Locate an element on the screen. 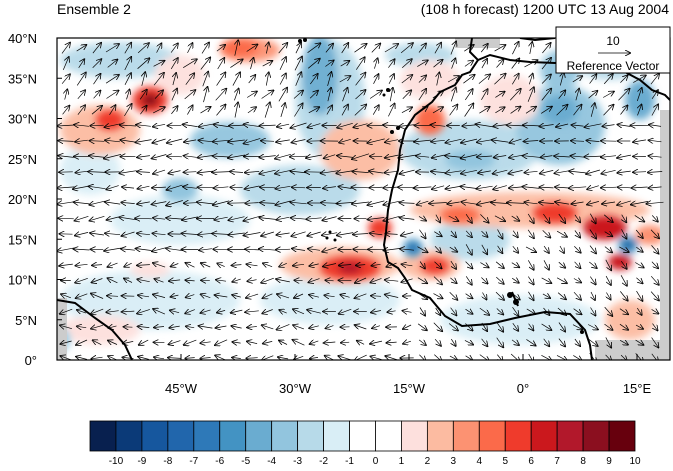 The image size is (673, 471). x-axis: 45°W 30°W 15°W 0° 15°E is located at coordinates (408, 375).